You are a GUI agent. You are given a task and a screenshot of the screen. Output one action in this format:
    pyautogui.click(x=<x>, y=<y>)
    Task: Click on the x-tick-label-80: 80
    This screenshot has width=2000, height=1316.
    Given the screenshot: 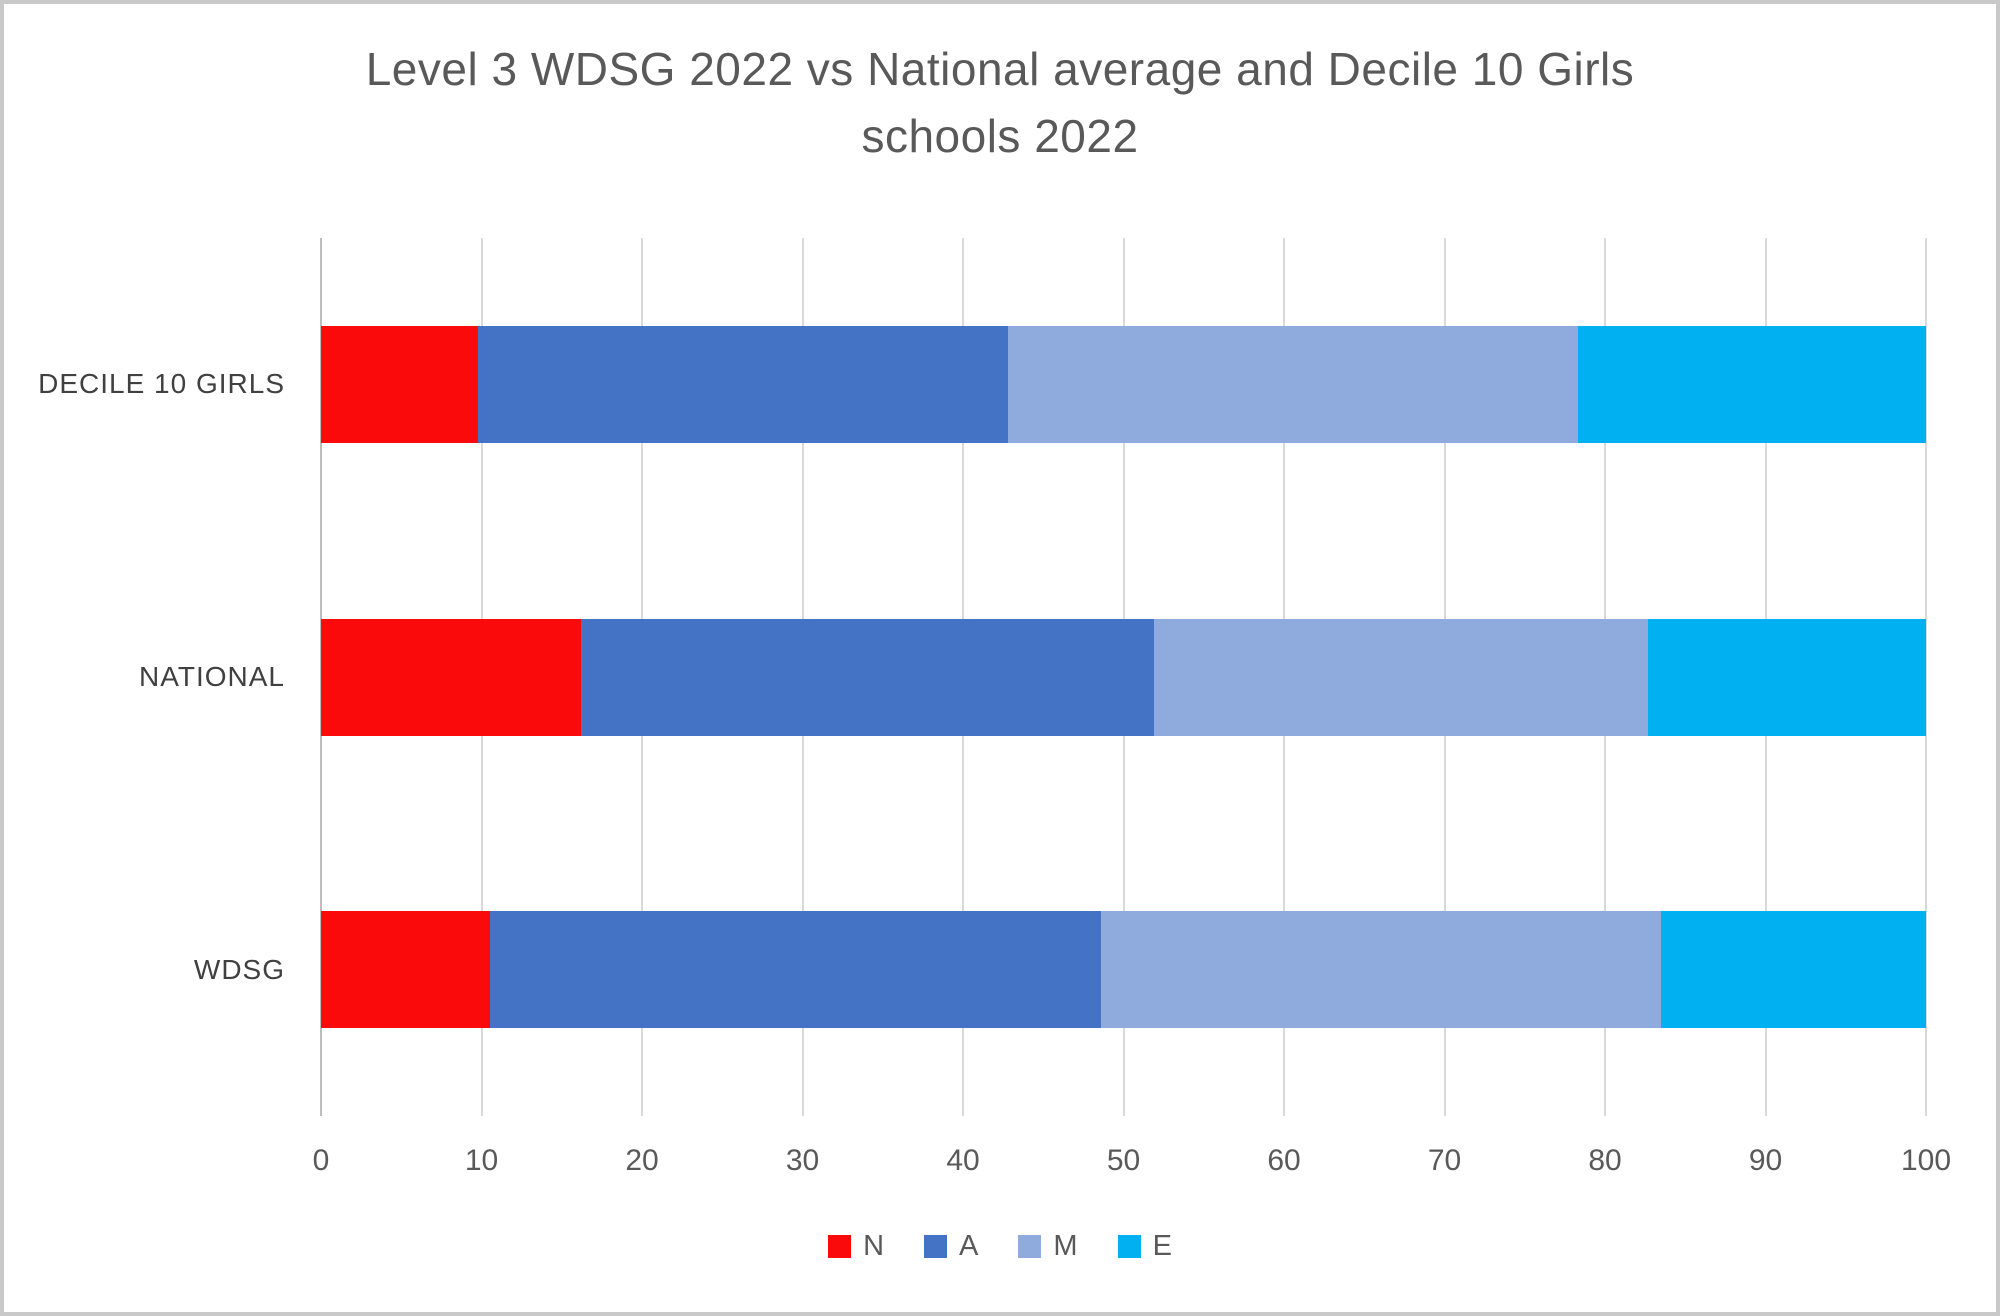 What is the action you would take?
    pyautogui.click(x=1605, y=1160)
    